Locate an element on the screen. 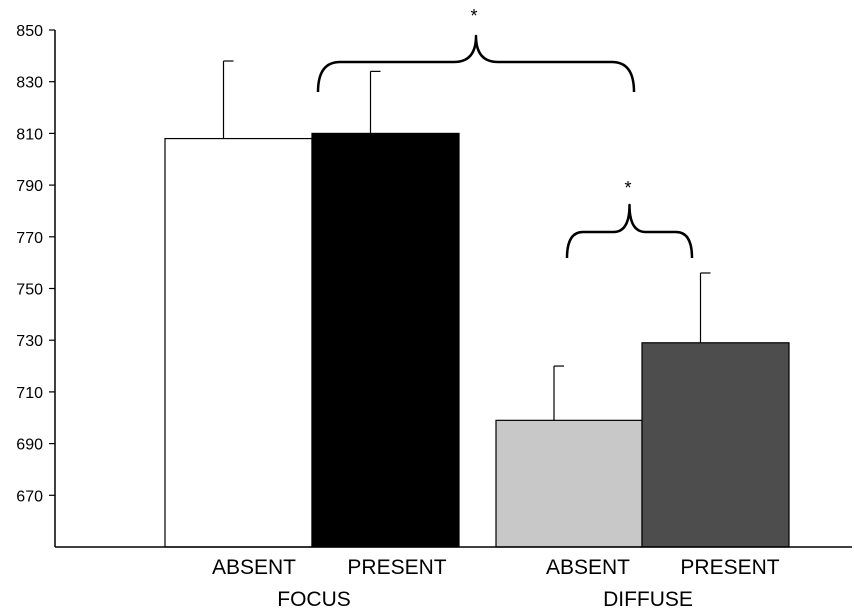 This screenshot has width=854, height=613. y-tick-label: 710 is located at coordinates (29, 393).